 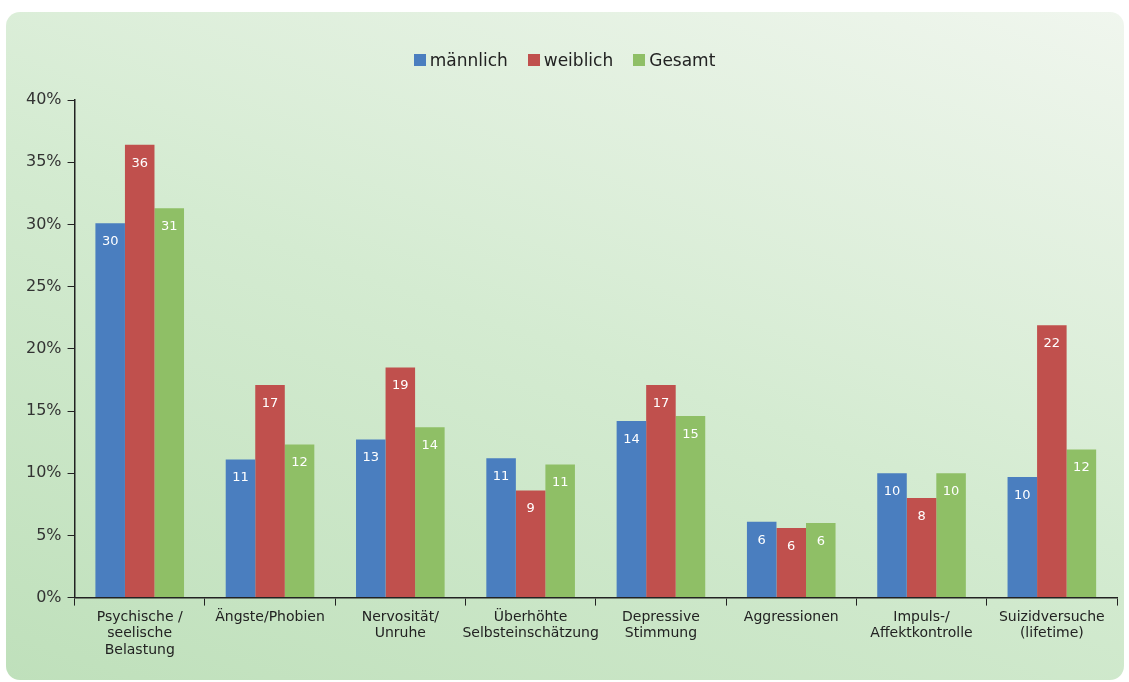 I want to click on legend-label: Gesamt, so click(x=682, y=60).